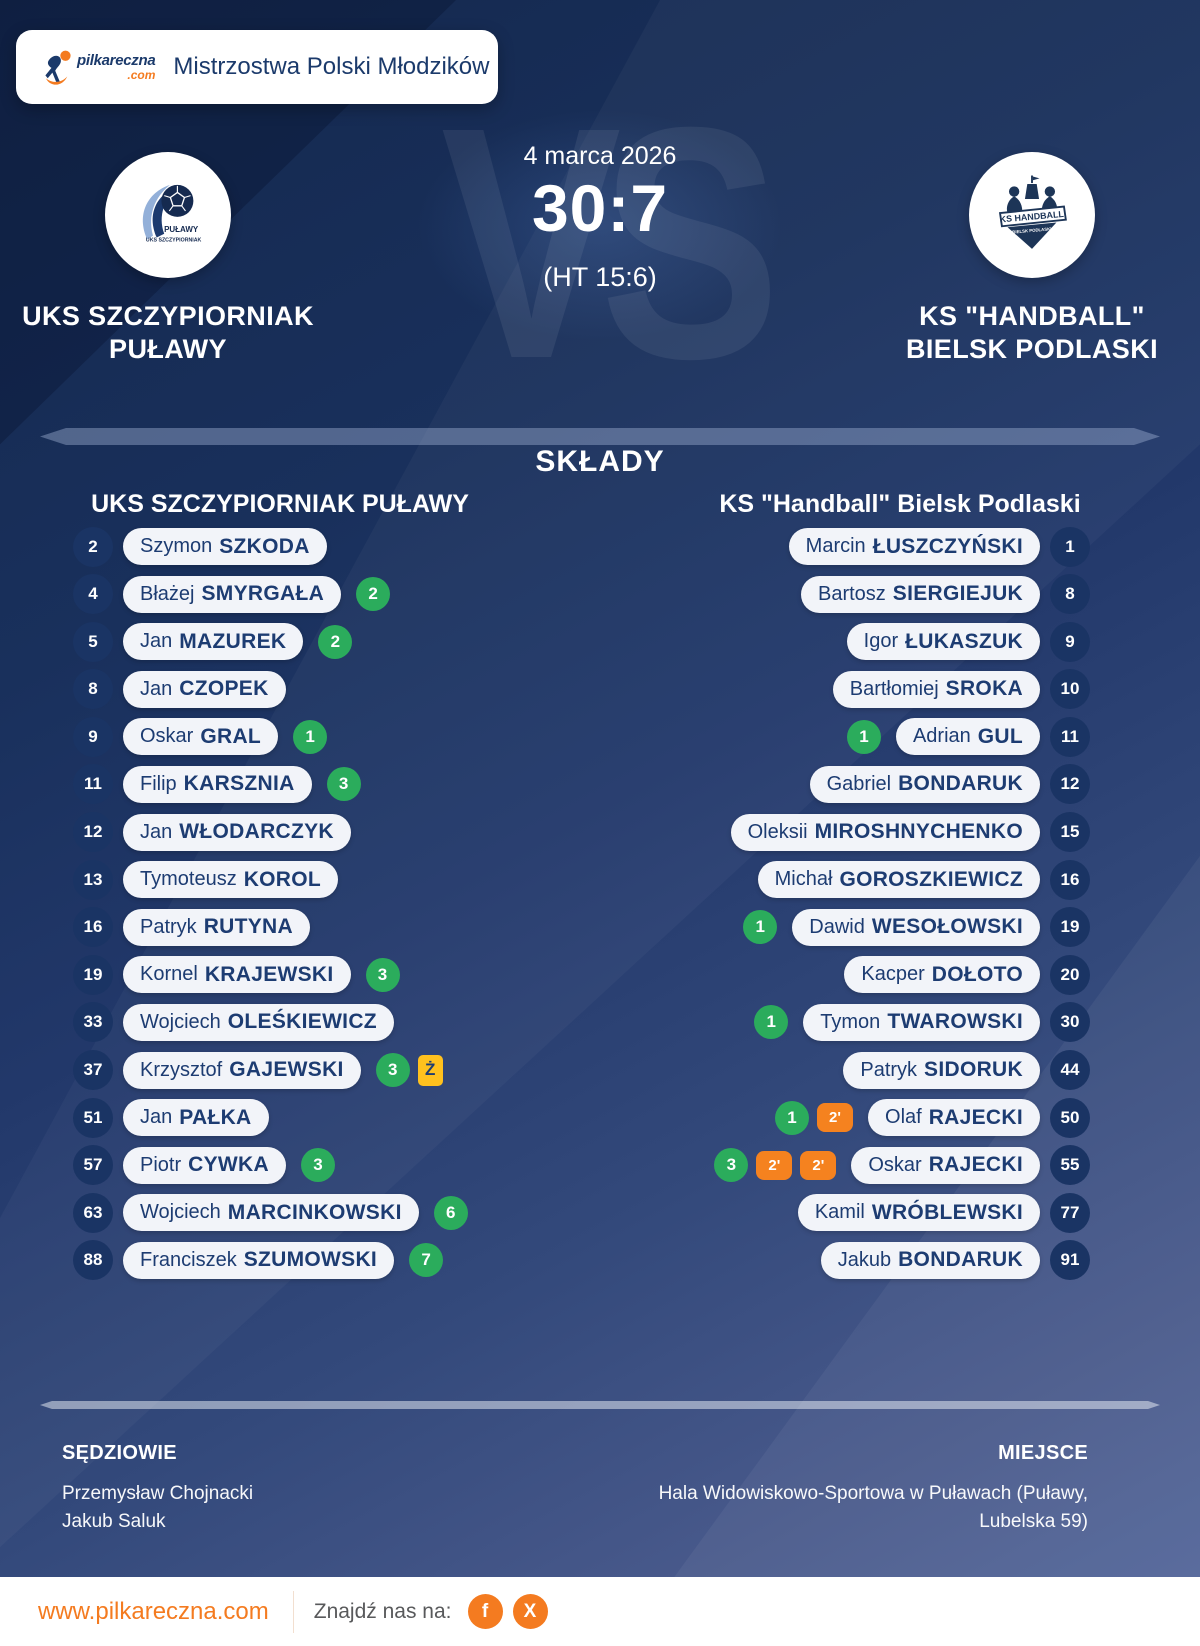 This screenshot has width=1200, height=1646. Describe the element at coordinates (224, 689) in the screenshot. I see `player-last-name: CZOPEK` at that location.